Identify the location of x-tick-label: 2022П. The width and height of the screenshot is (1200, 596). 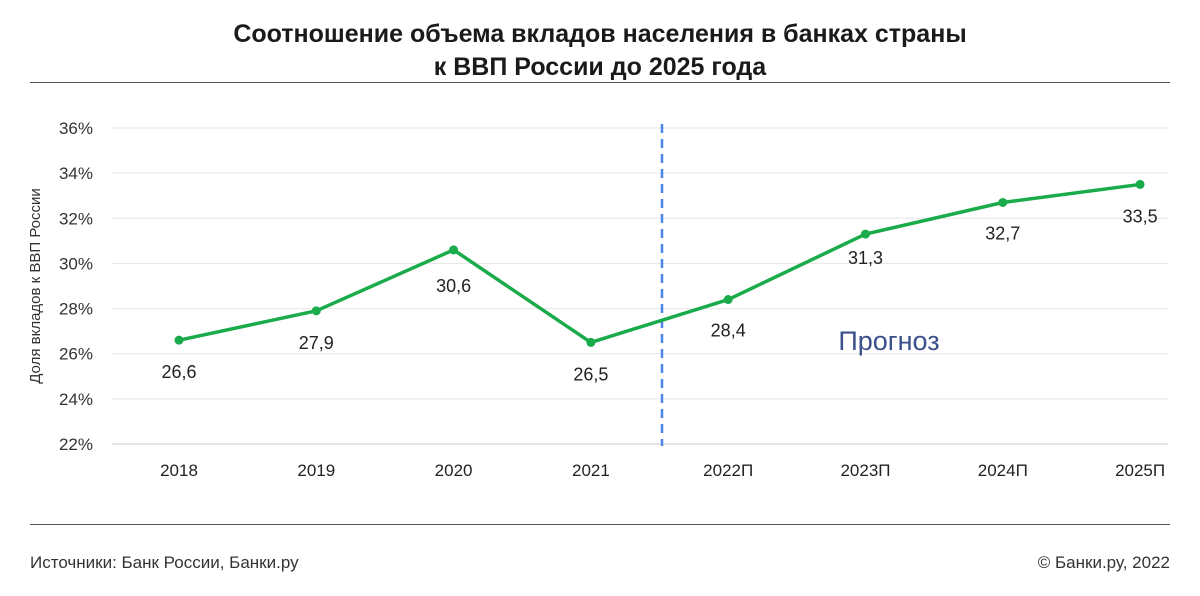
(728, 470).